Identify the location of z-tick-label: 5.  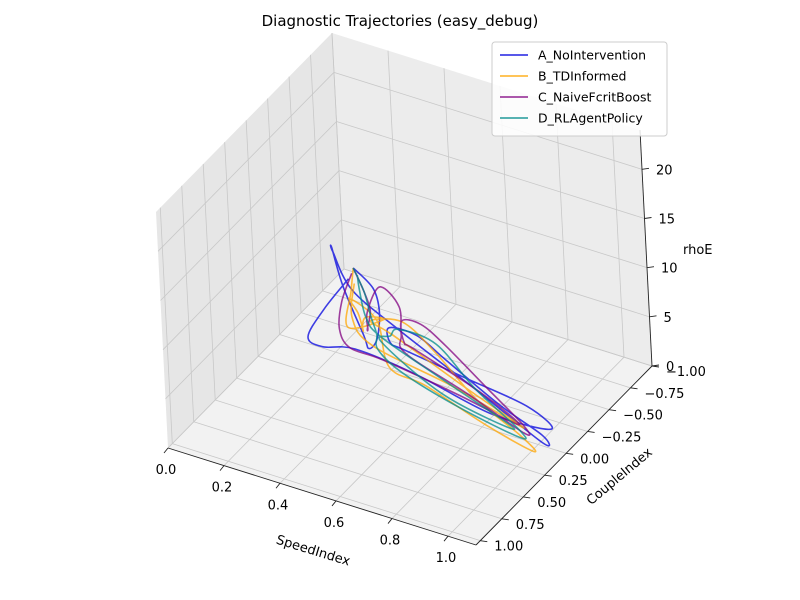
(668, 318).